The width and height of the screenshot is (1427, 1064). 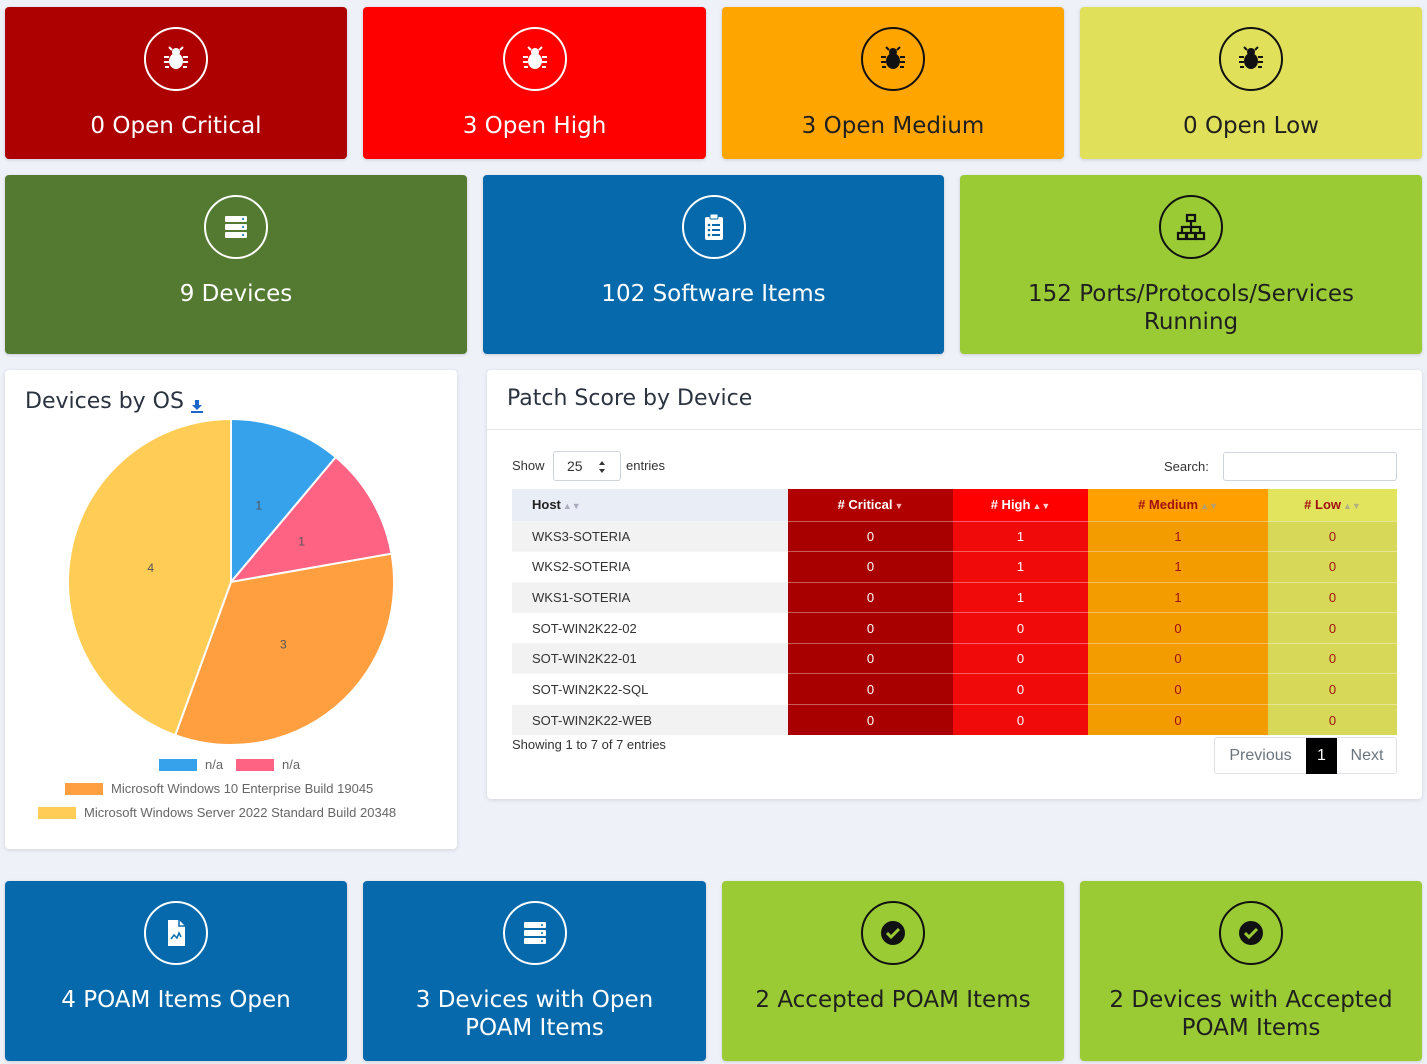 I want to click on tile-label: 152 Ports/Protocols/Services Running, so click(x=1191, y=308).